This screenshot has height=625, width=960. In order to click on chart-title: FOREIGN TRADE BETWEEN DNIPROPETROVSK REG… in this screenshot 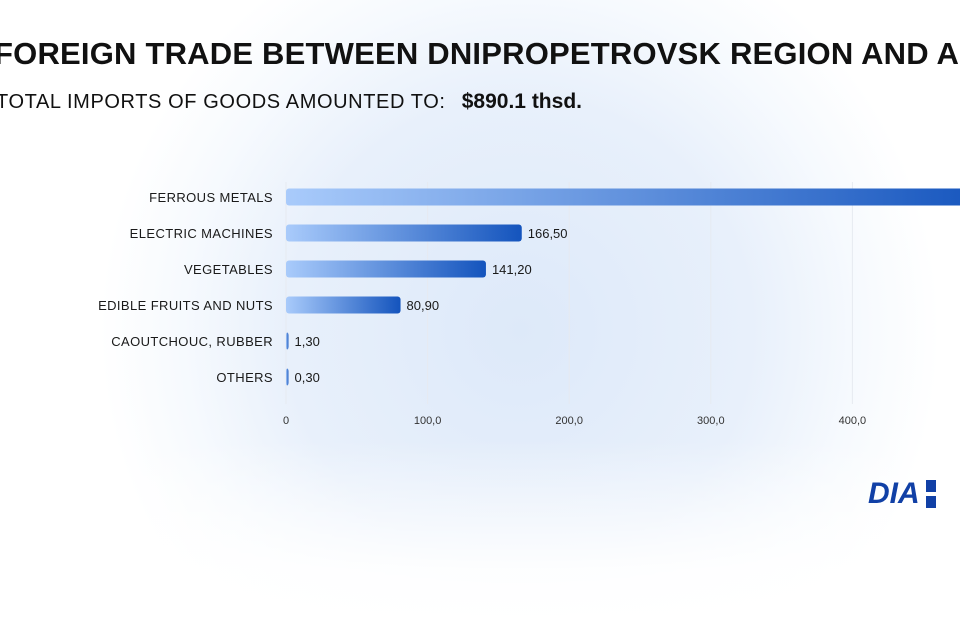, I will do `click(480, 53)`.